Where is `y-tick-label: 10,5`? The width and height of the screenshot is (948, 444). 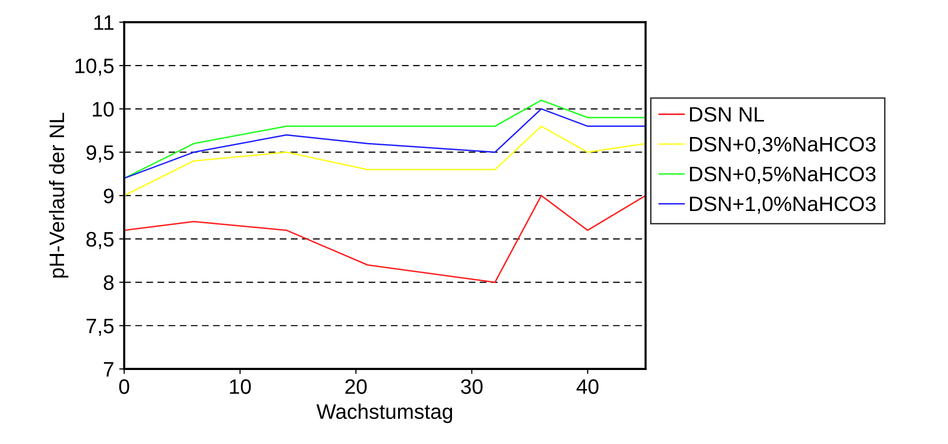
y-tick-label: 10,5 is located at coordinates (95, 67).